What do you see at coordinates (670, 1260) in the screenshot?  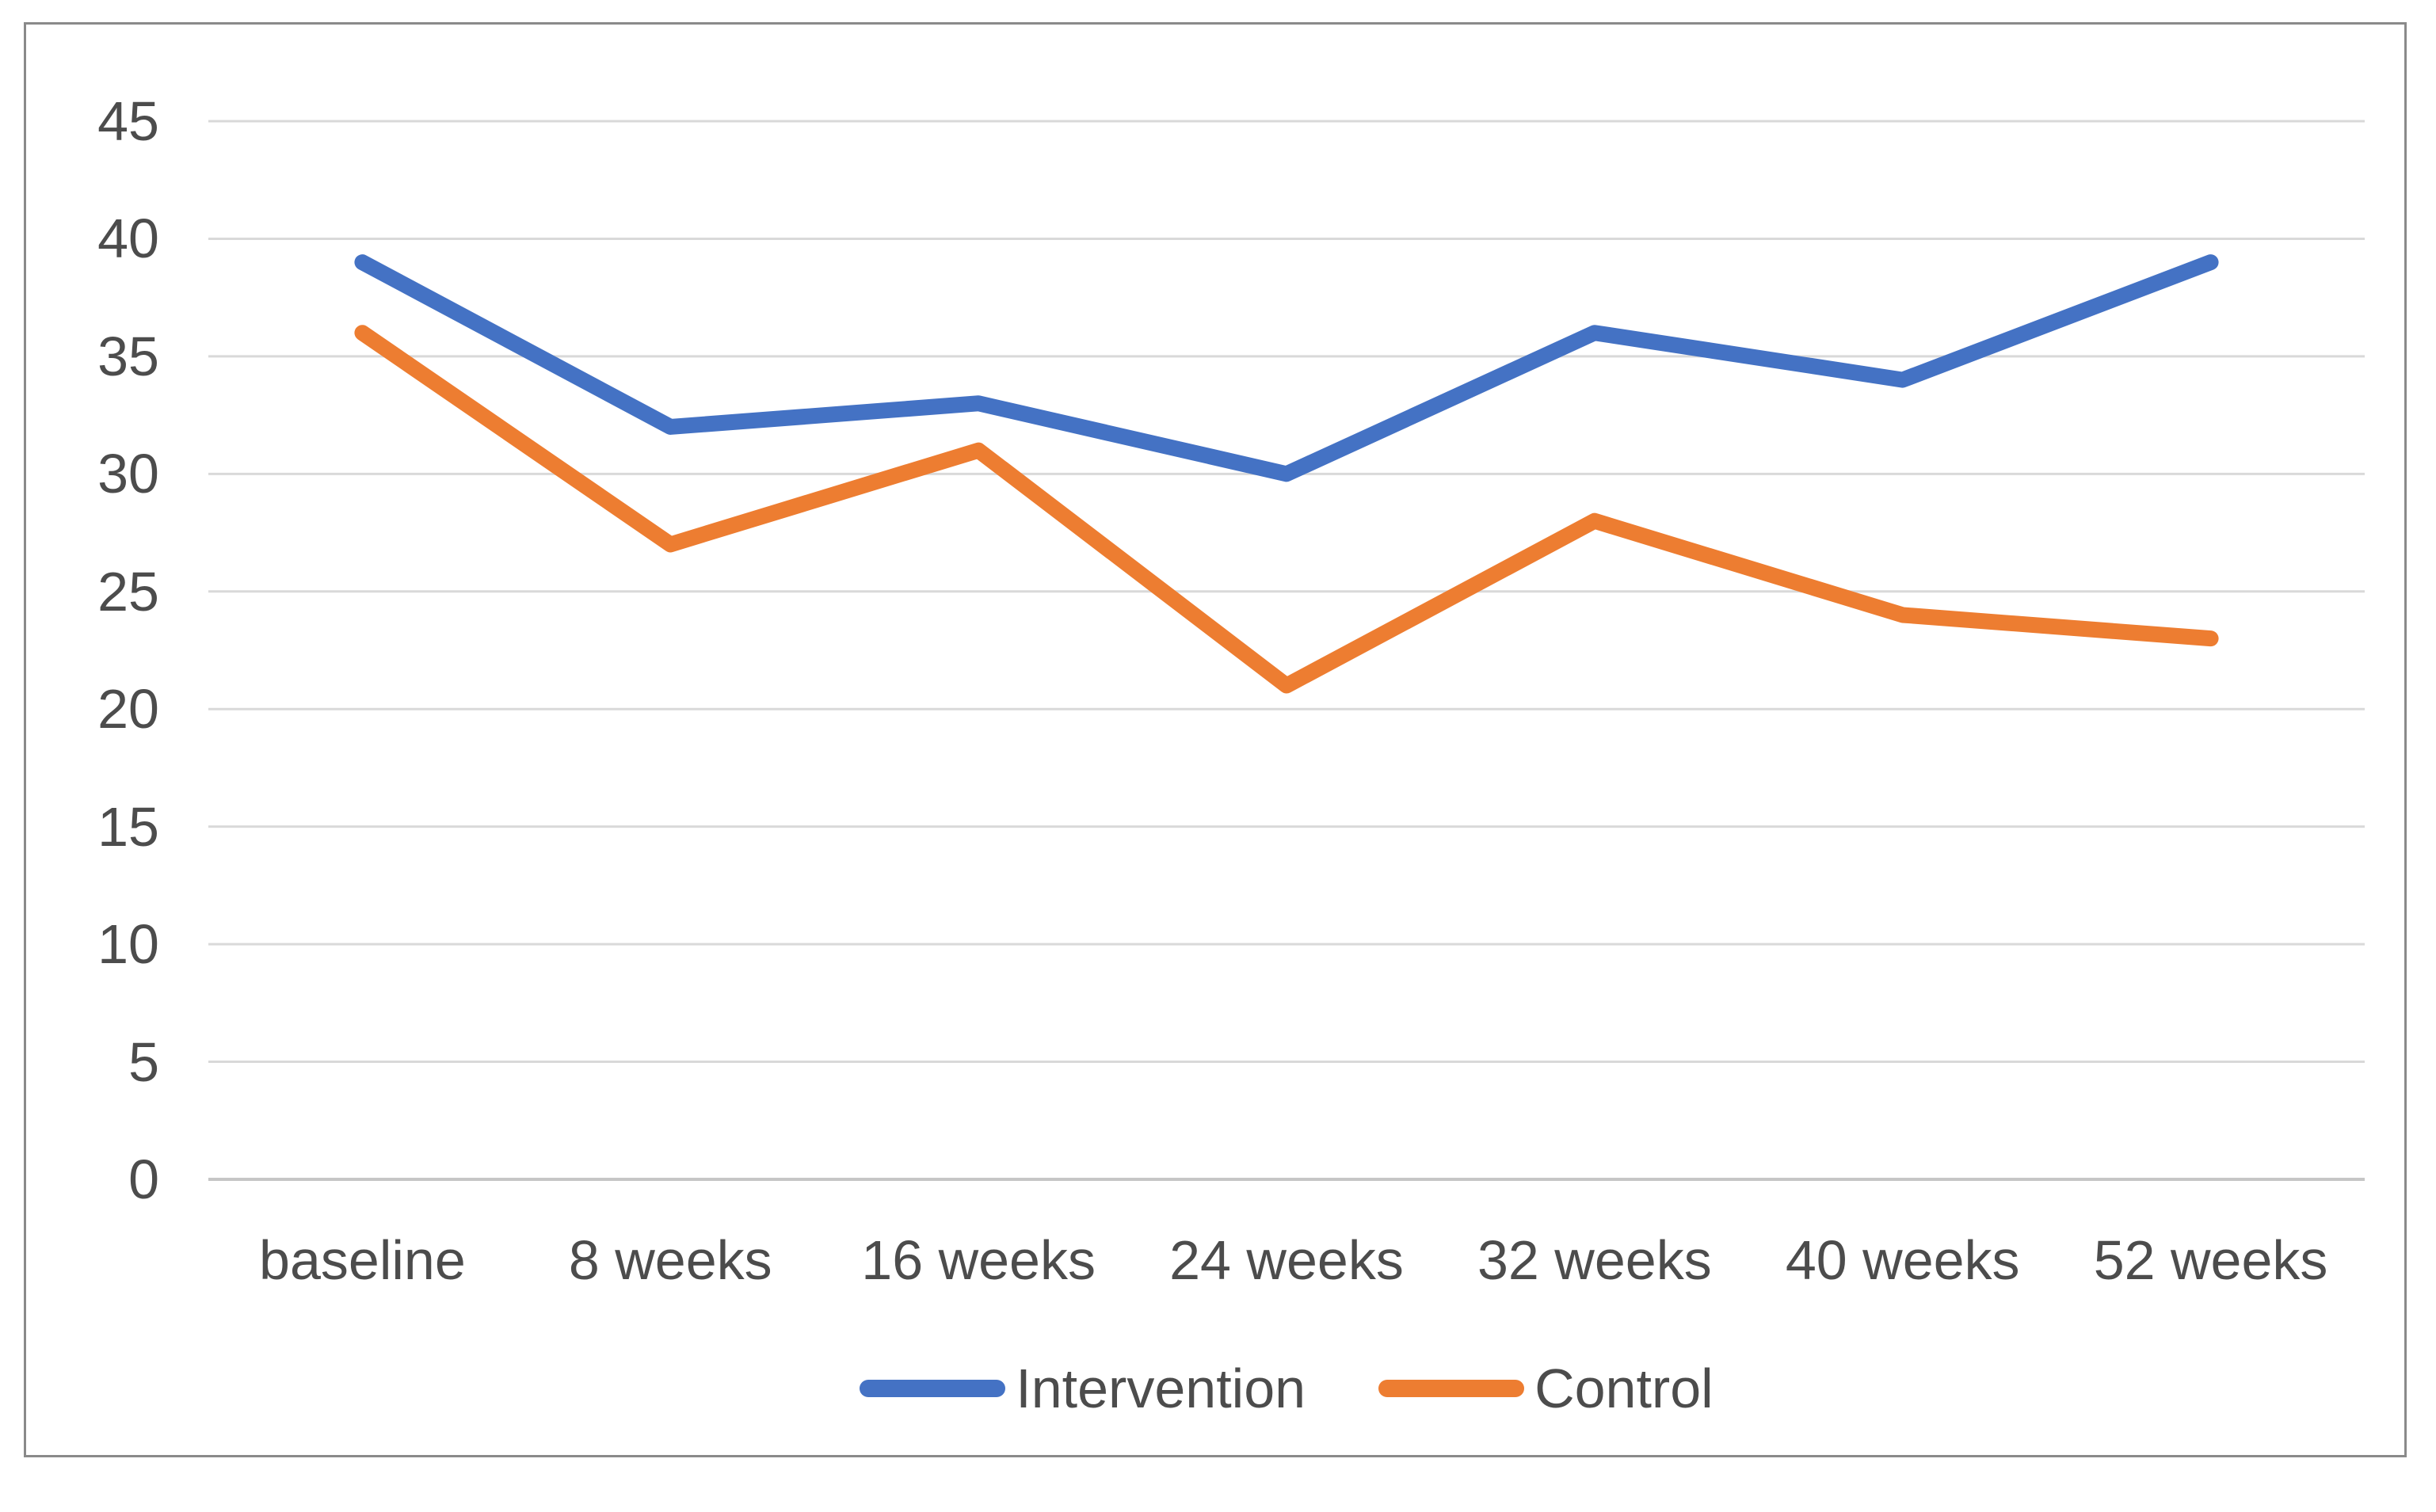 I see `x-category-label-8-weeks: 8 weeks` at bounding box center [670, 1260].